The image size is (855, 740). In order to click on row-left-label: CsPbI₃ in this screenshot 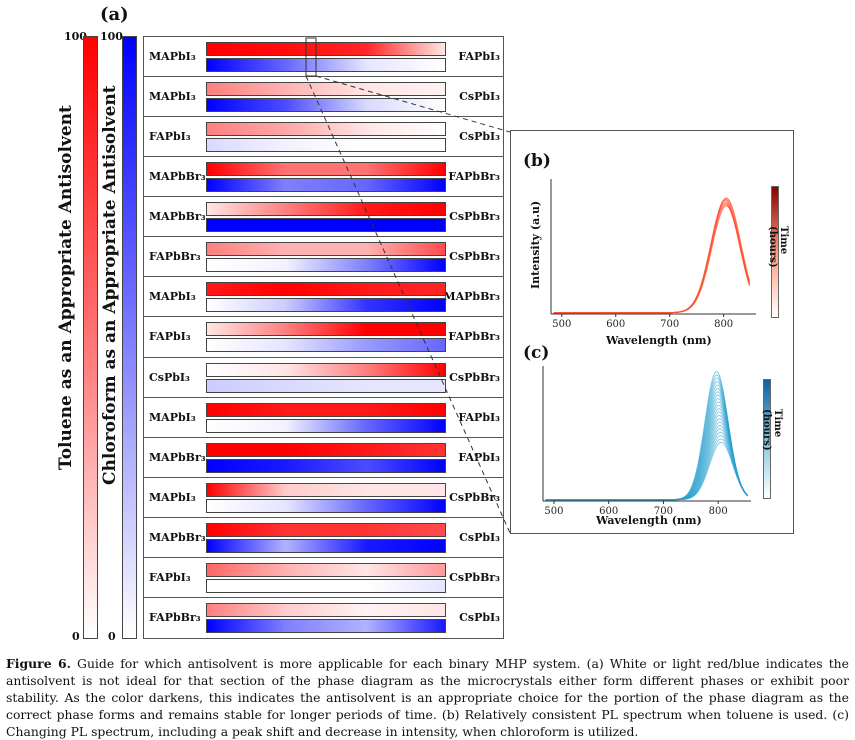, I will do `click(169, 377)`.